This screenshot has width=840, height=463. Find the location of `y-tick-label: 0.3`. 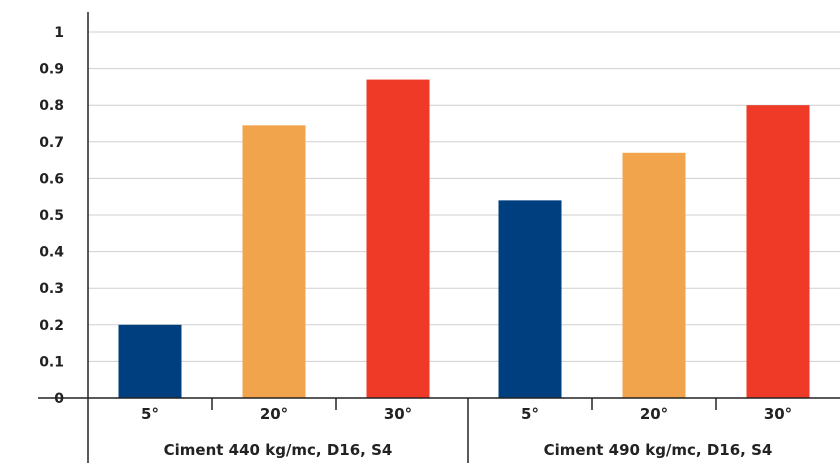

y-tick-label: 0.3 is located at coordinates (51, 289).